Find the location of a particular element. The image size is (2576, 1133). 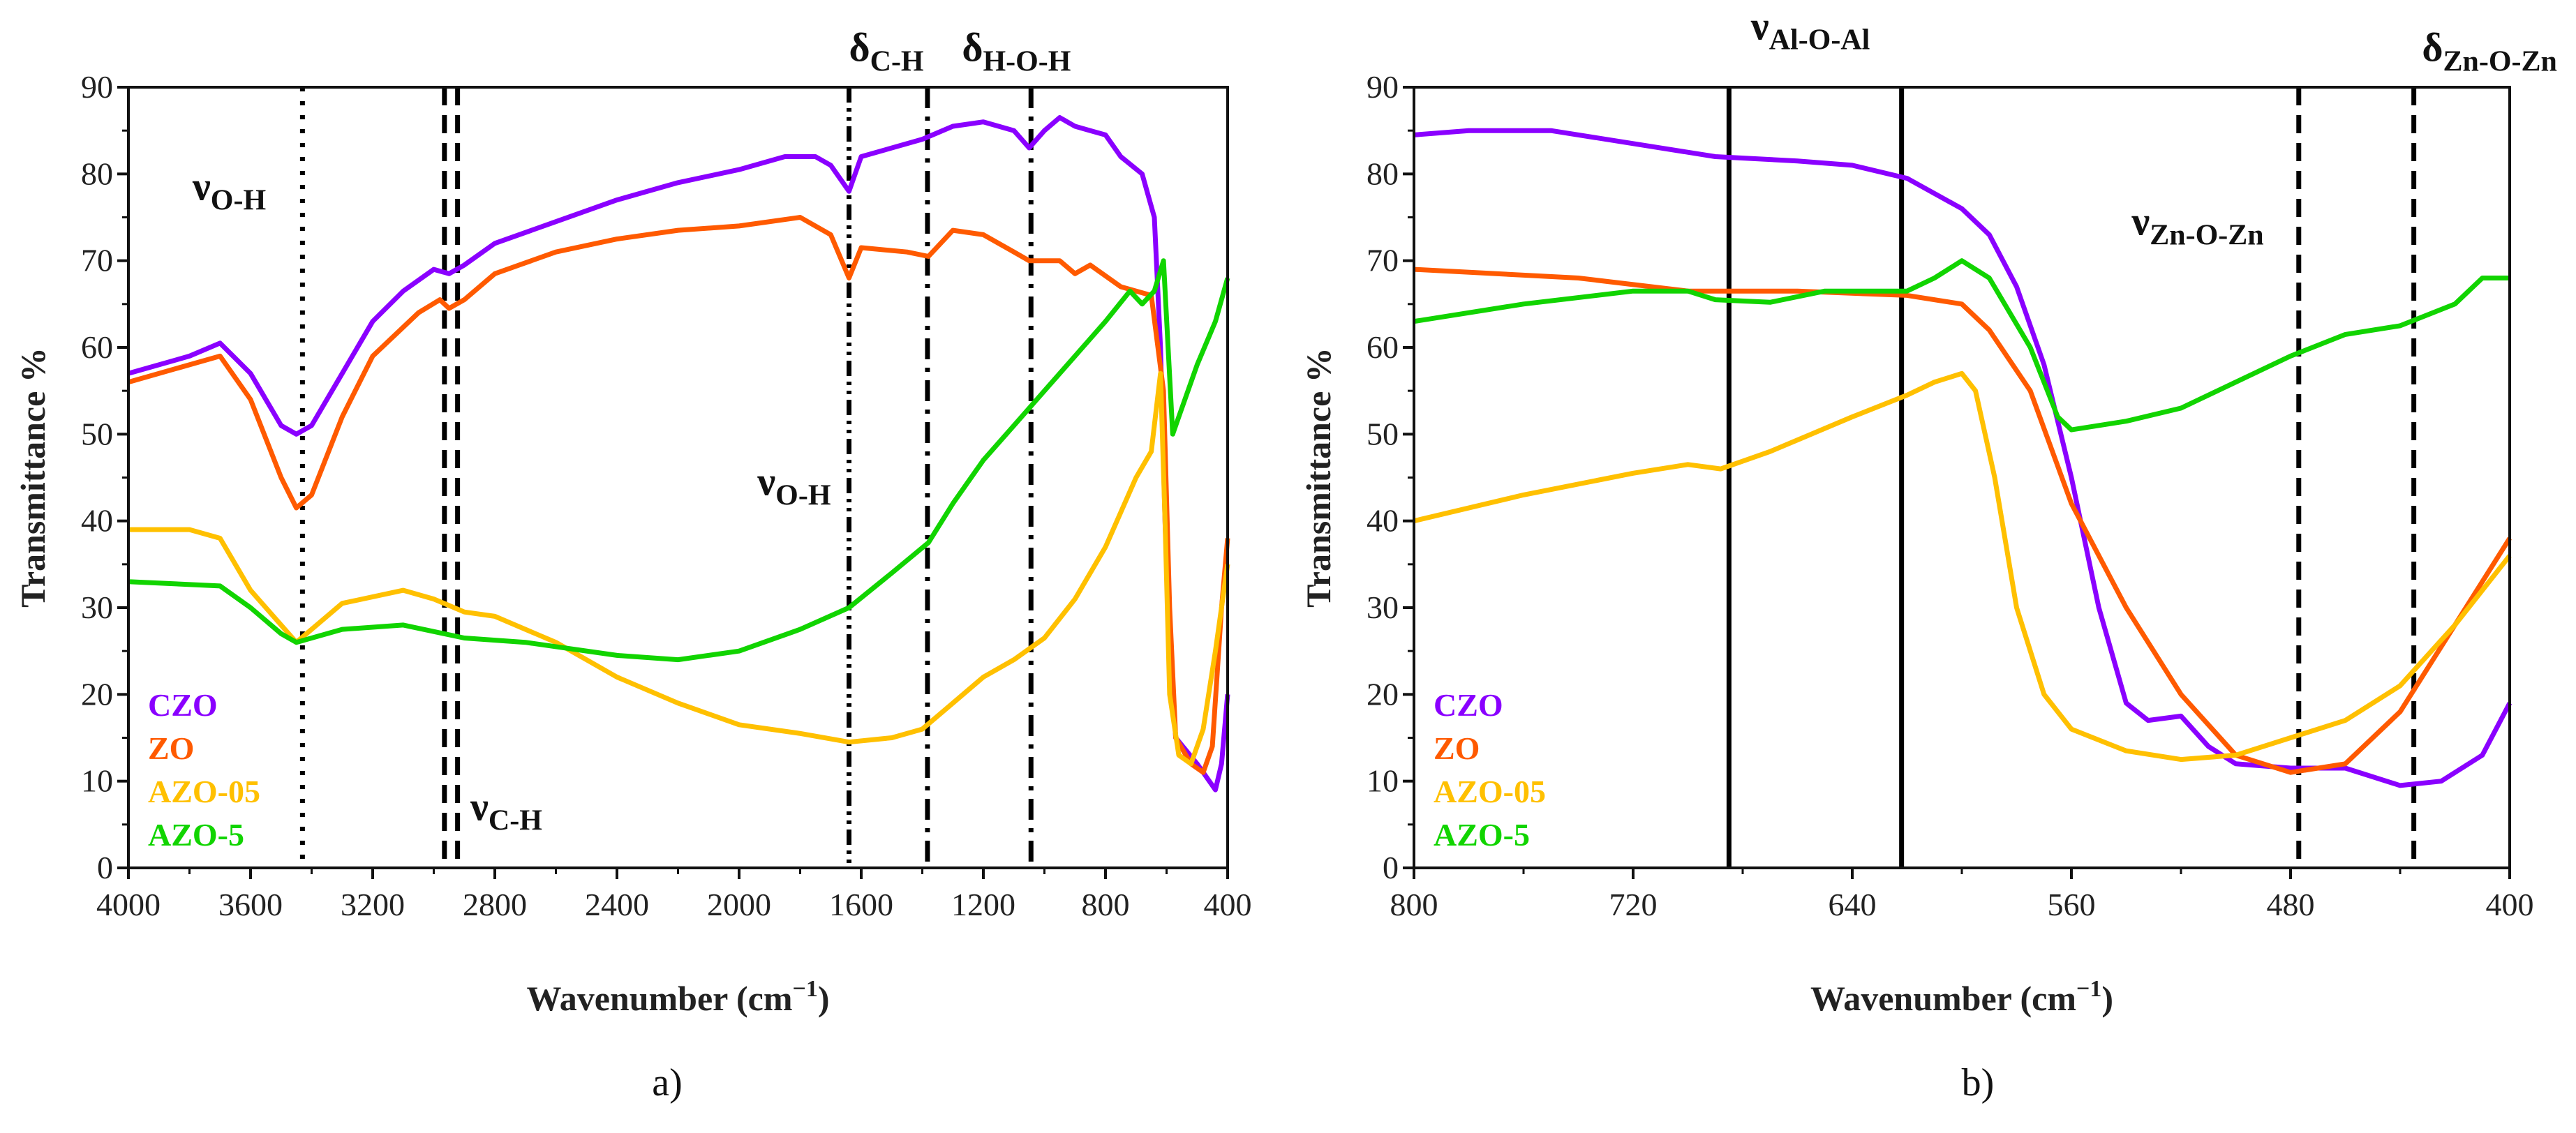

x-tick-label: 3200 is located at coordinates (373, 904).